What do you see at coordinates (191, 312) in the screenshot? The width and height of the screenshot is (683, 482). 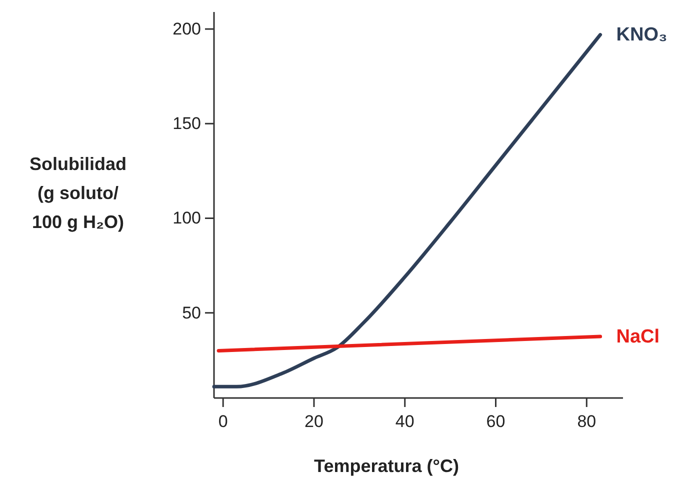 I see `y-tick-label: 50` at bounding box center [191, 312].